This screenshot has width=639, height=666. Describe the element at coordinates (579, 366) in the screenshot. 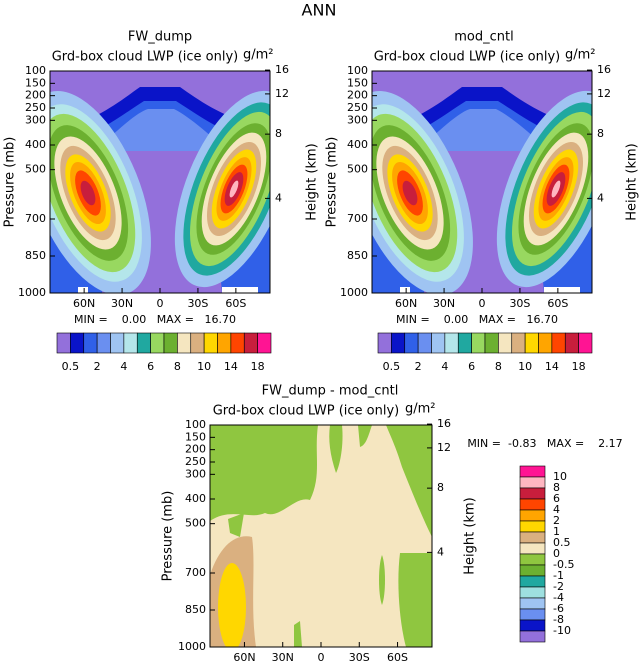

I see `colorbar-label: 18` at that location.